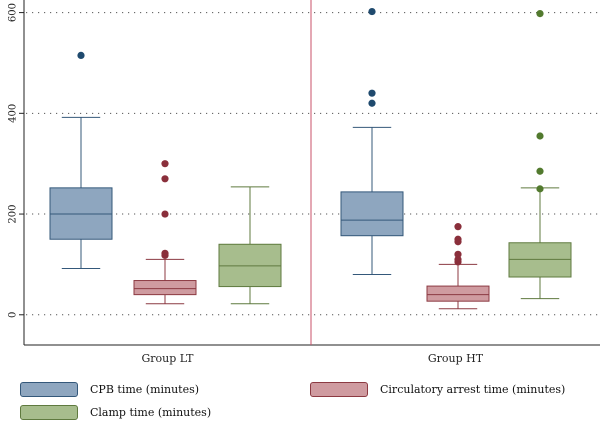 This screenshot has height=421, width=600. What do you see at coordinates (49, 389) in the screenshot?
I see `legend-swatch-cpb` at bounding box center [49, 389].